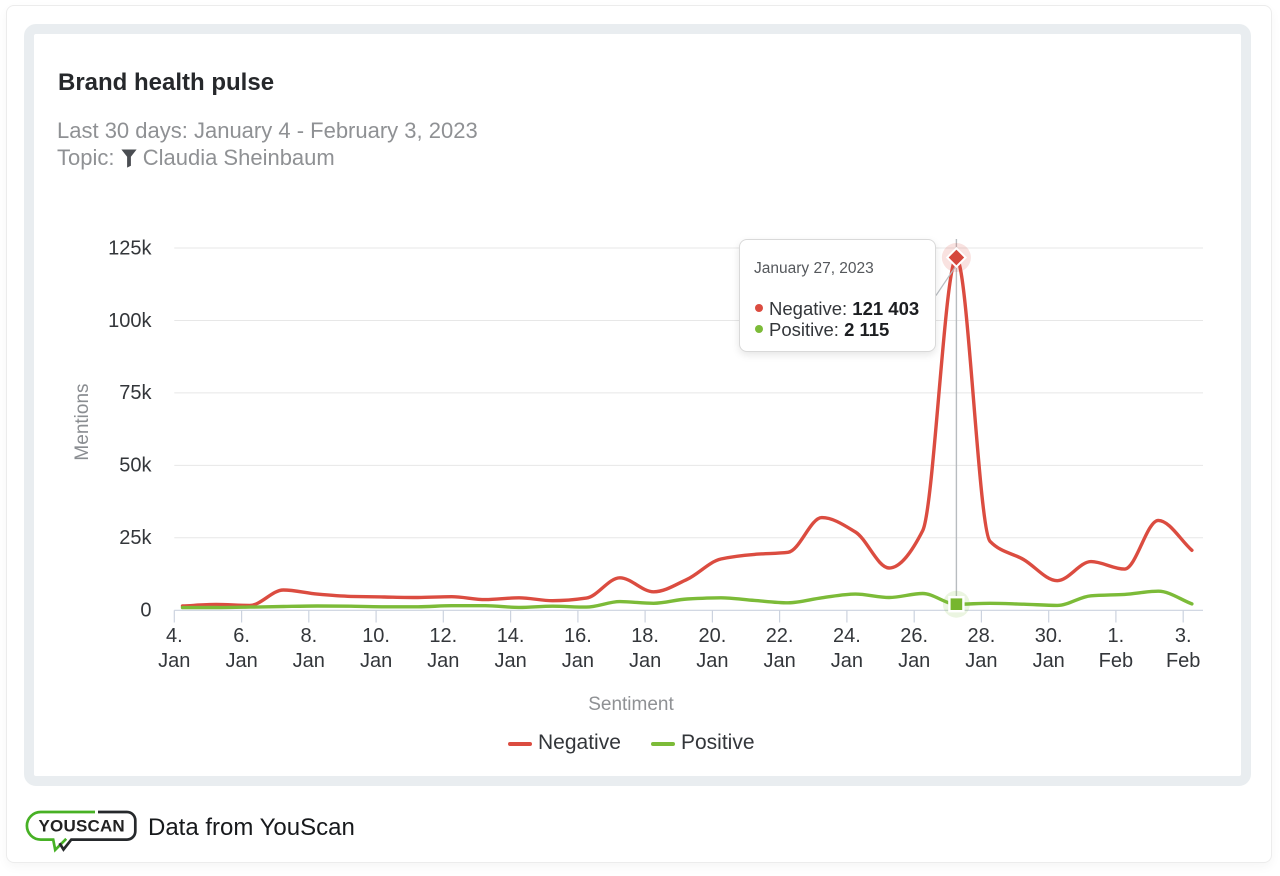  What do you see at coordinates (981, 636) in the screenshot?
I see `svg-text: 28.` at bounding box center [981, 636].